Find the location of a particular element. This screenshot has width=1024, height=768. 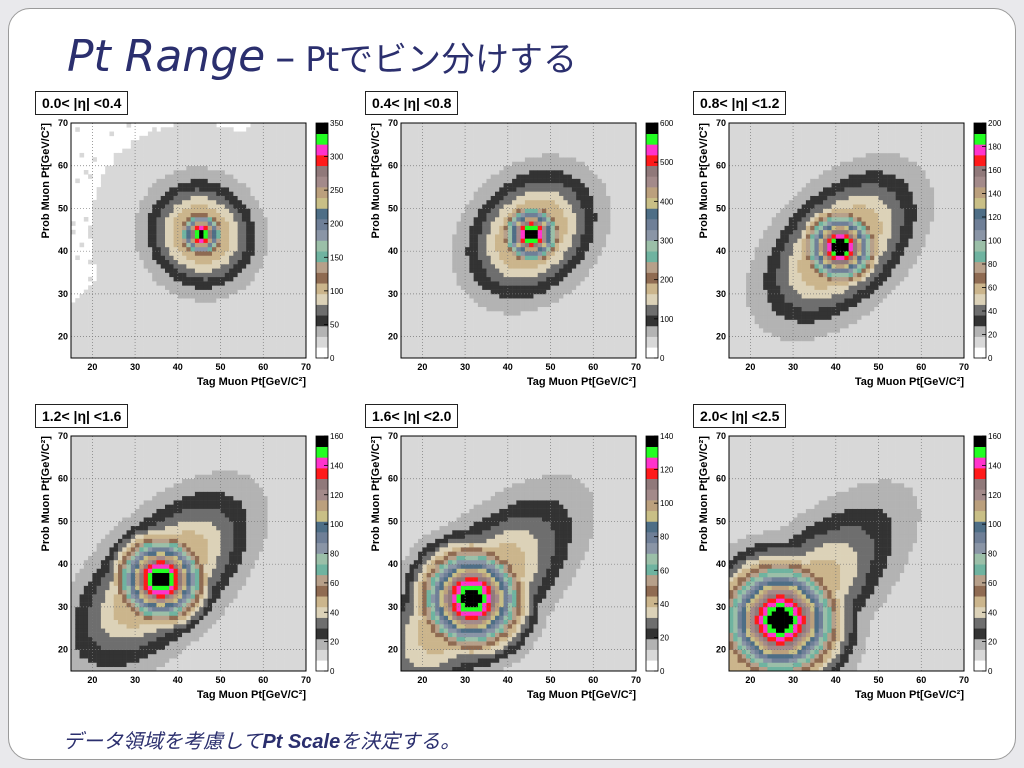

panel-title: 0.0< |η| <0.4 is located at coordinates (82, 103).